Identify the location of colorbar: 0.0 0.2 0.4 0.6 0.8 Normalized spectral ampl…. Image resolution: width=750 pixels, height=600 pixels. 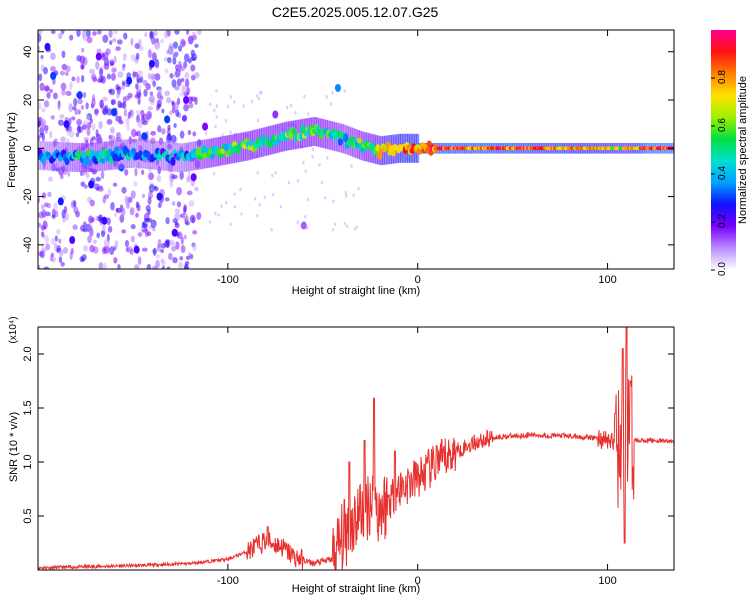
(730, 153).